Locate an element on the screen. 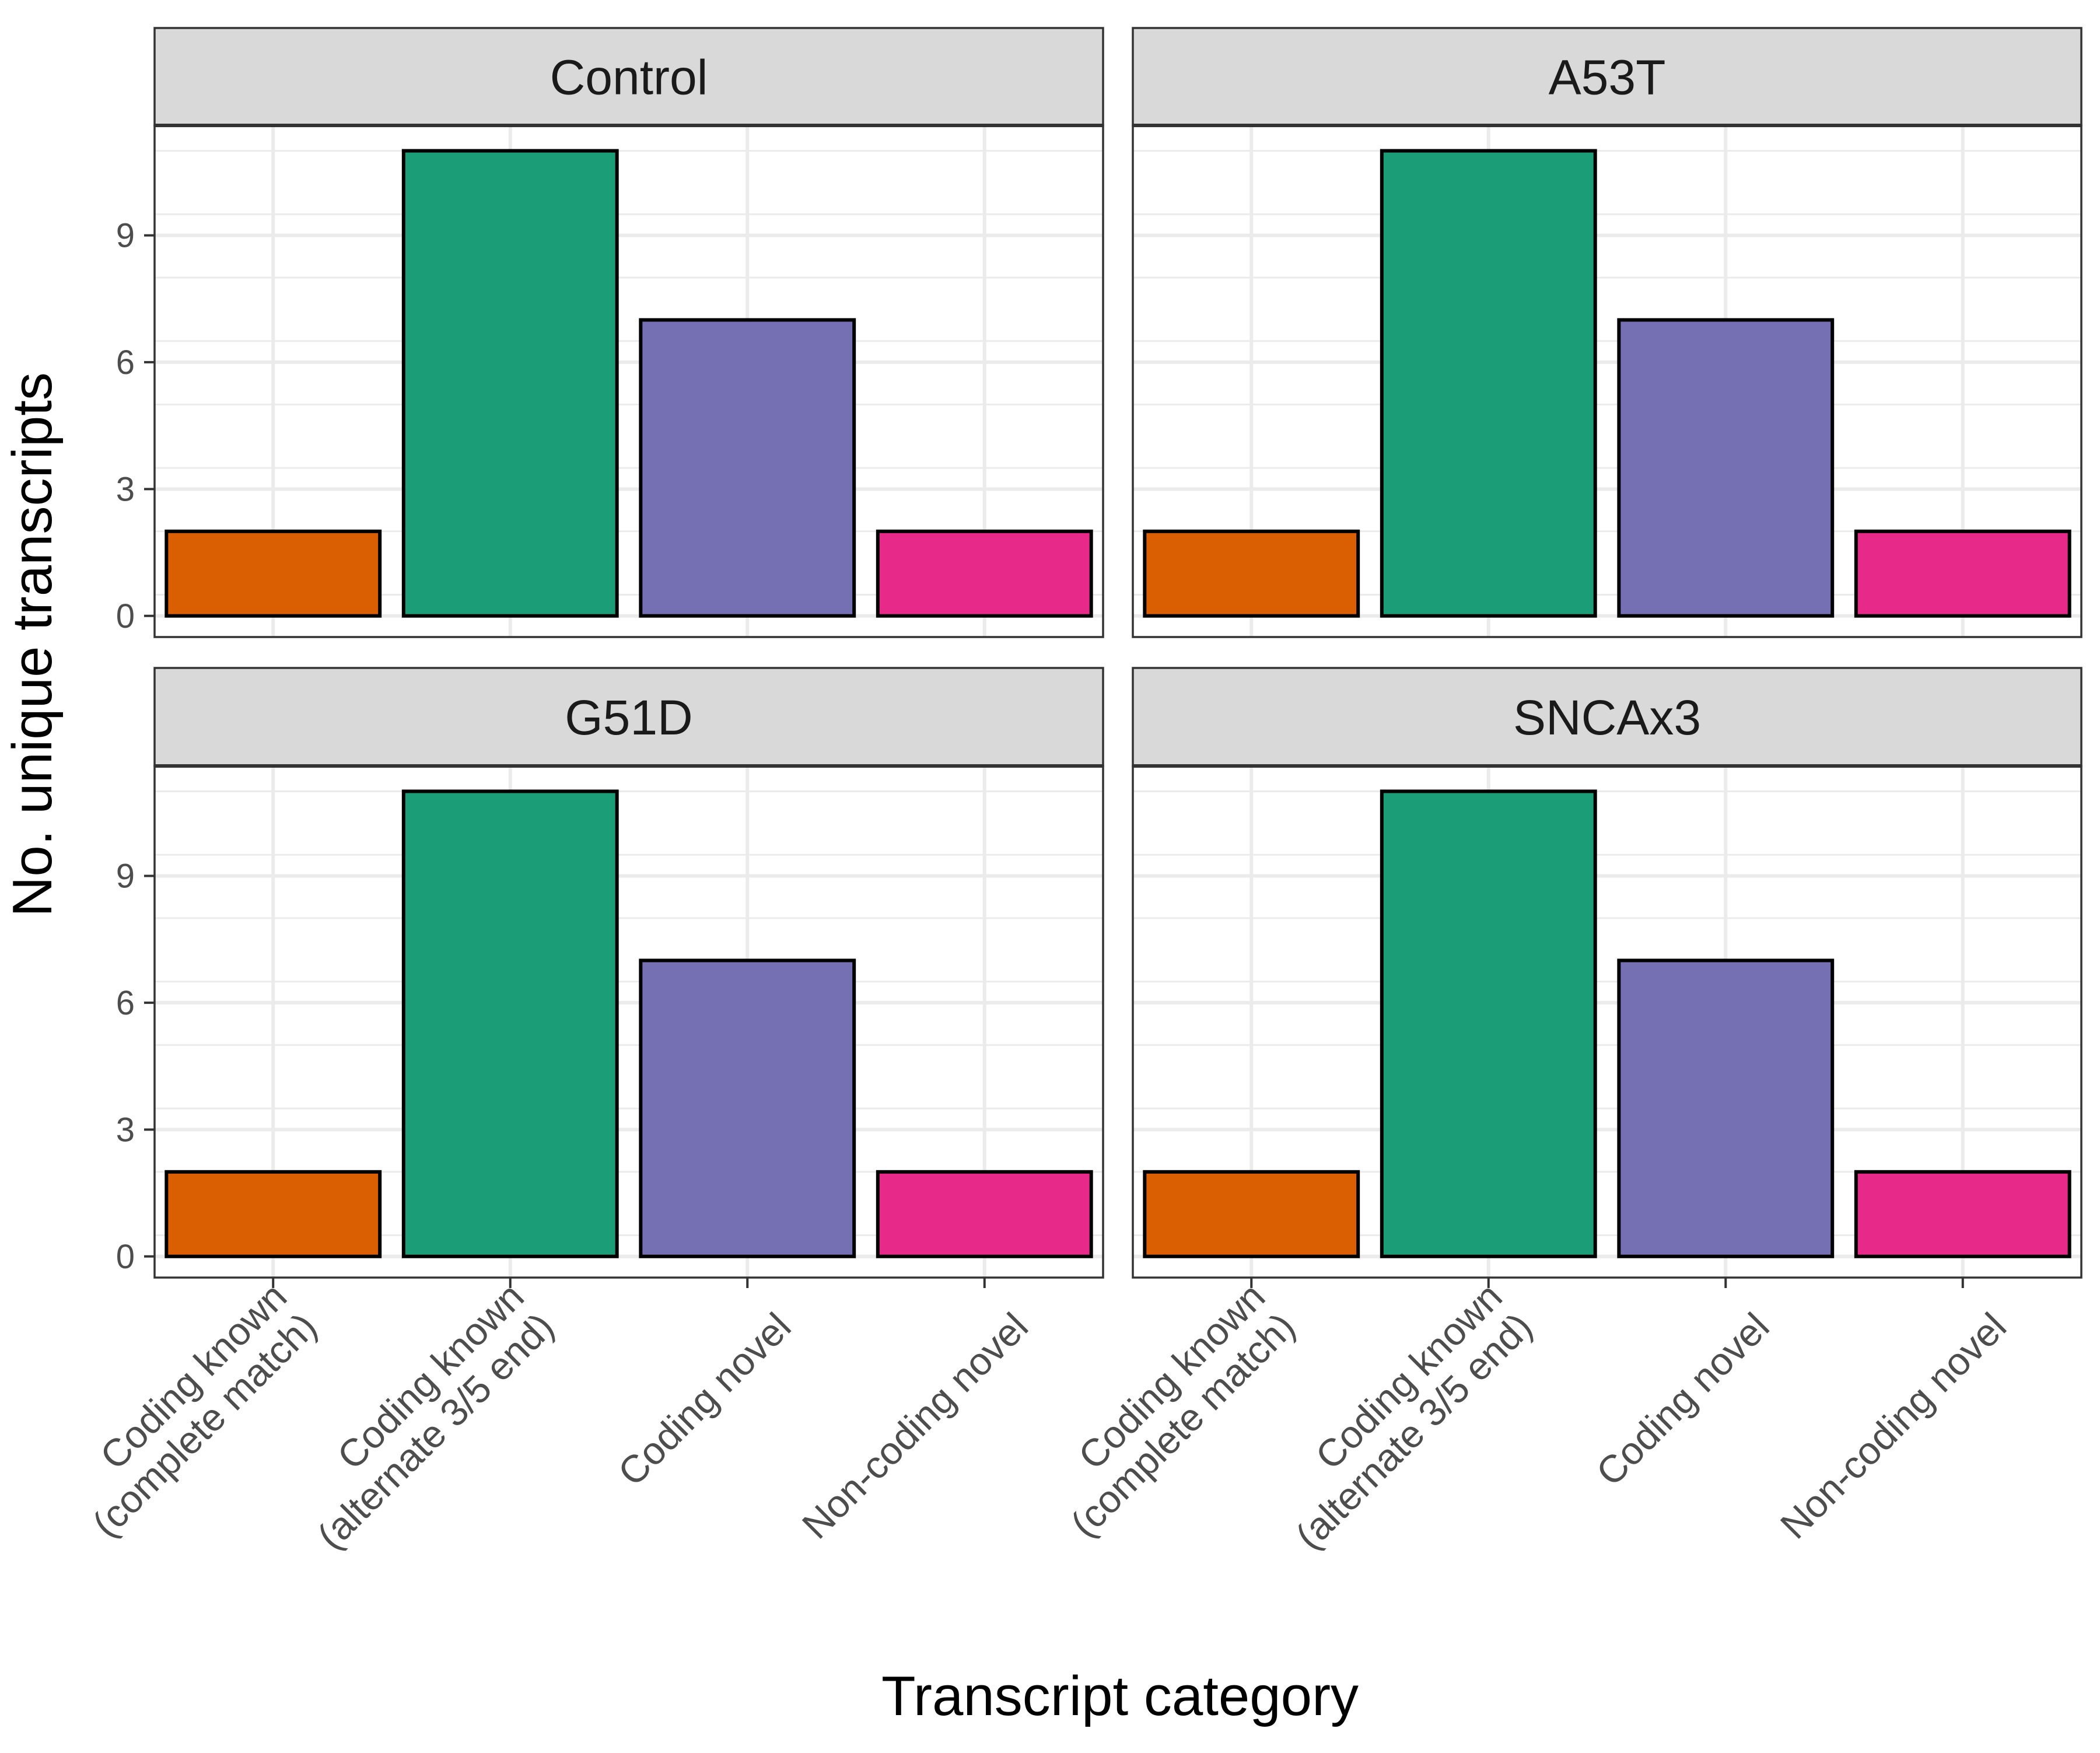 Image resolution: width=2100 pixels, height=1753 pixels. facet-strip-label: A53T is located at coordinates (1608, 77).